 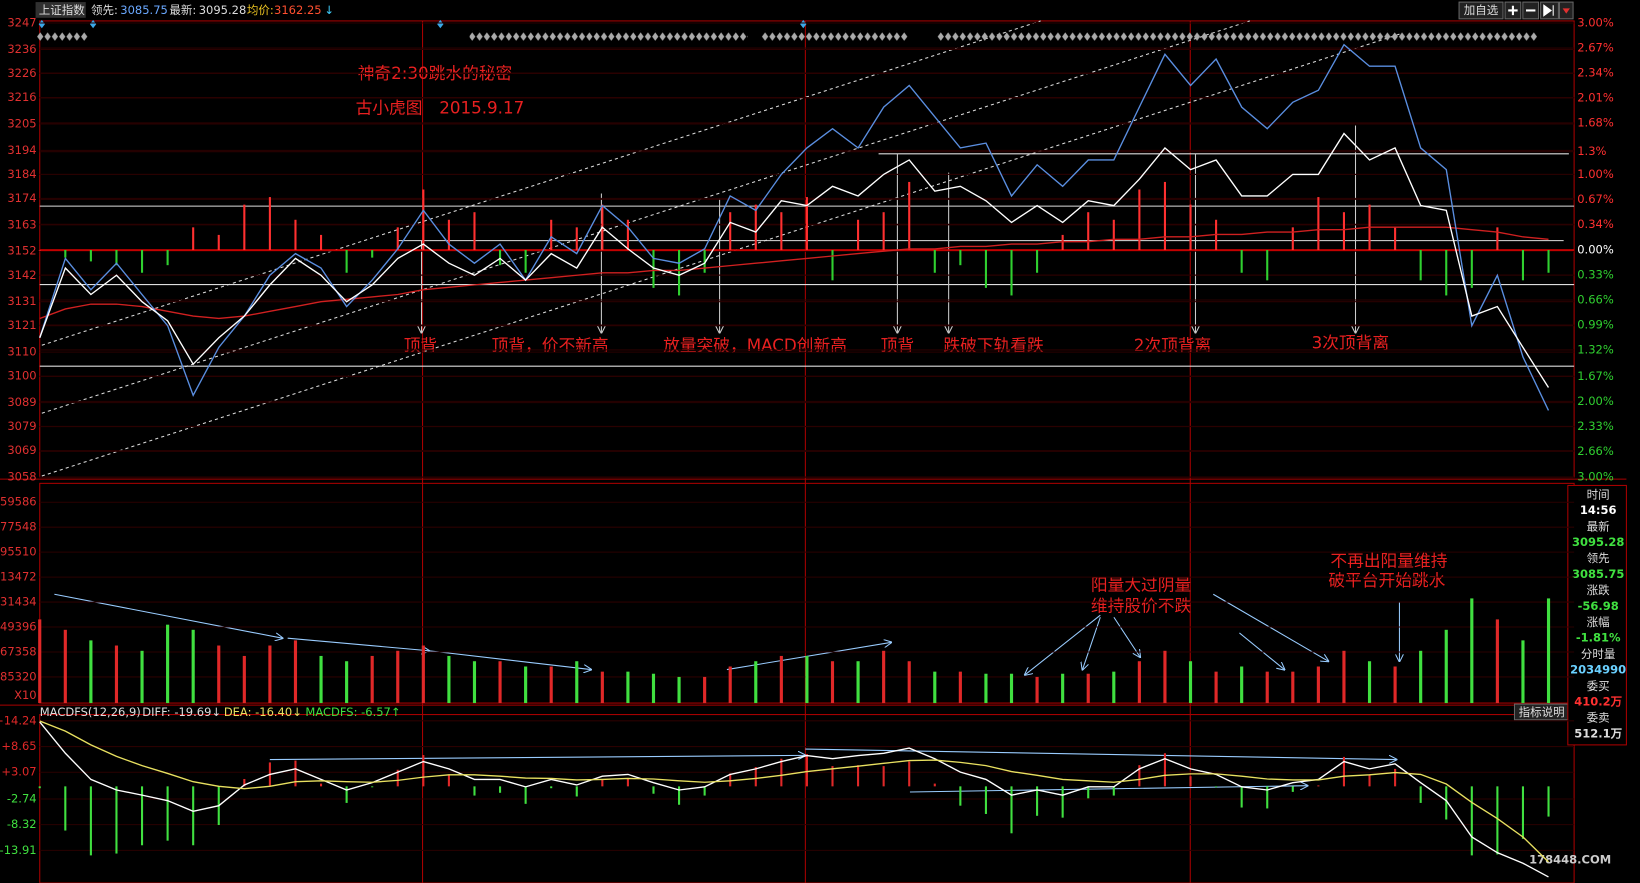 What do you see at coordinates (1386, 580) in the screenshot?
I see `annotation: 破平台开始跳水` at bounding box center [1386, 580].